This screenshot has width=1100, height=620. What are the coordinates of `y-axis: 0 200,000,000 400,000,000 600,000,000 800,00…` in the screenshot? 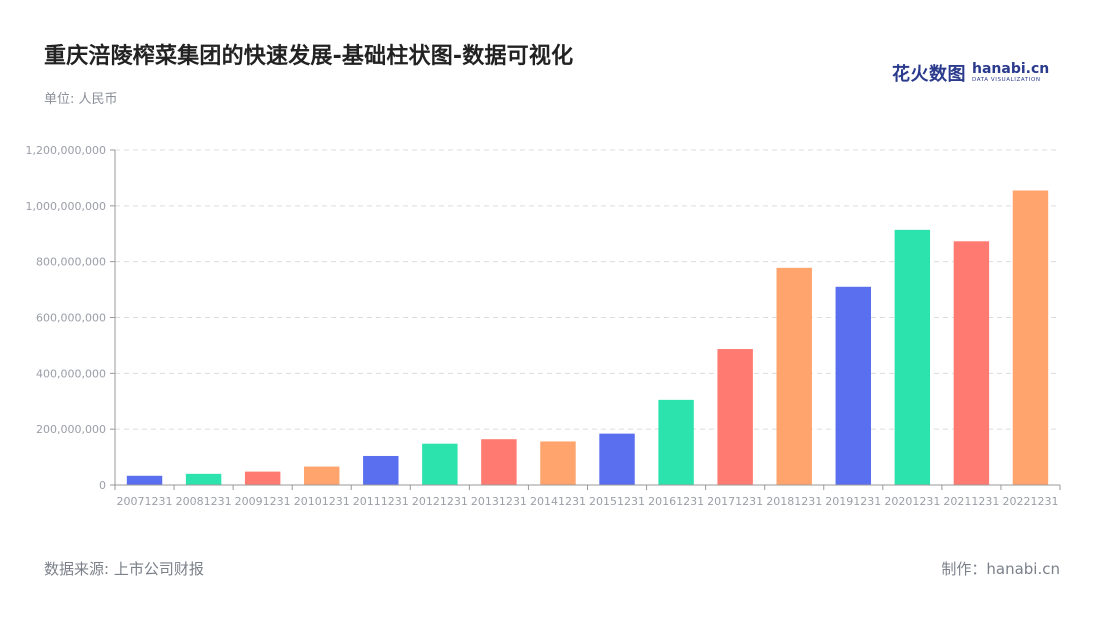 It's located at (71, 318).